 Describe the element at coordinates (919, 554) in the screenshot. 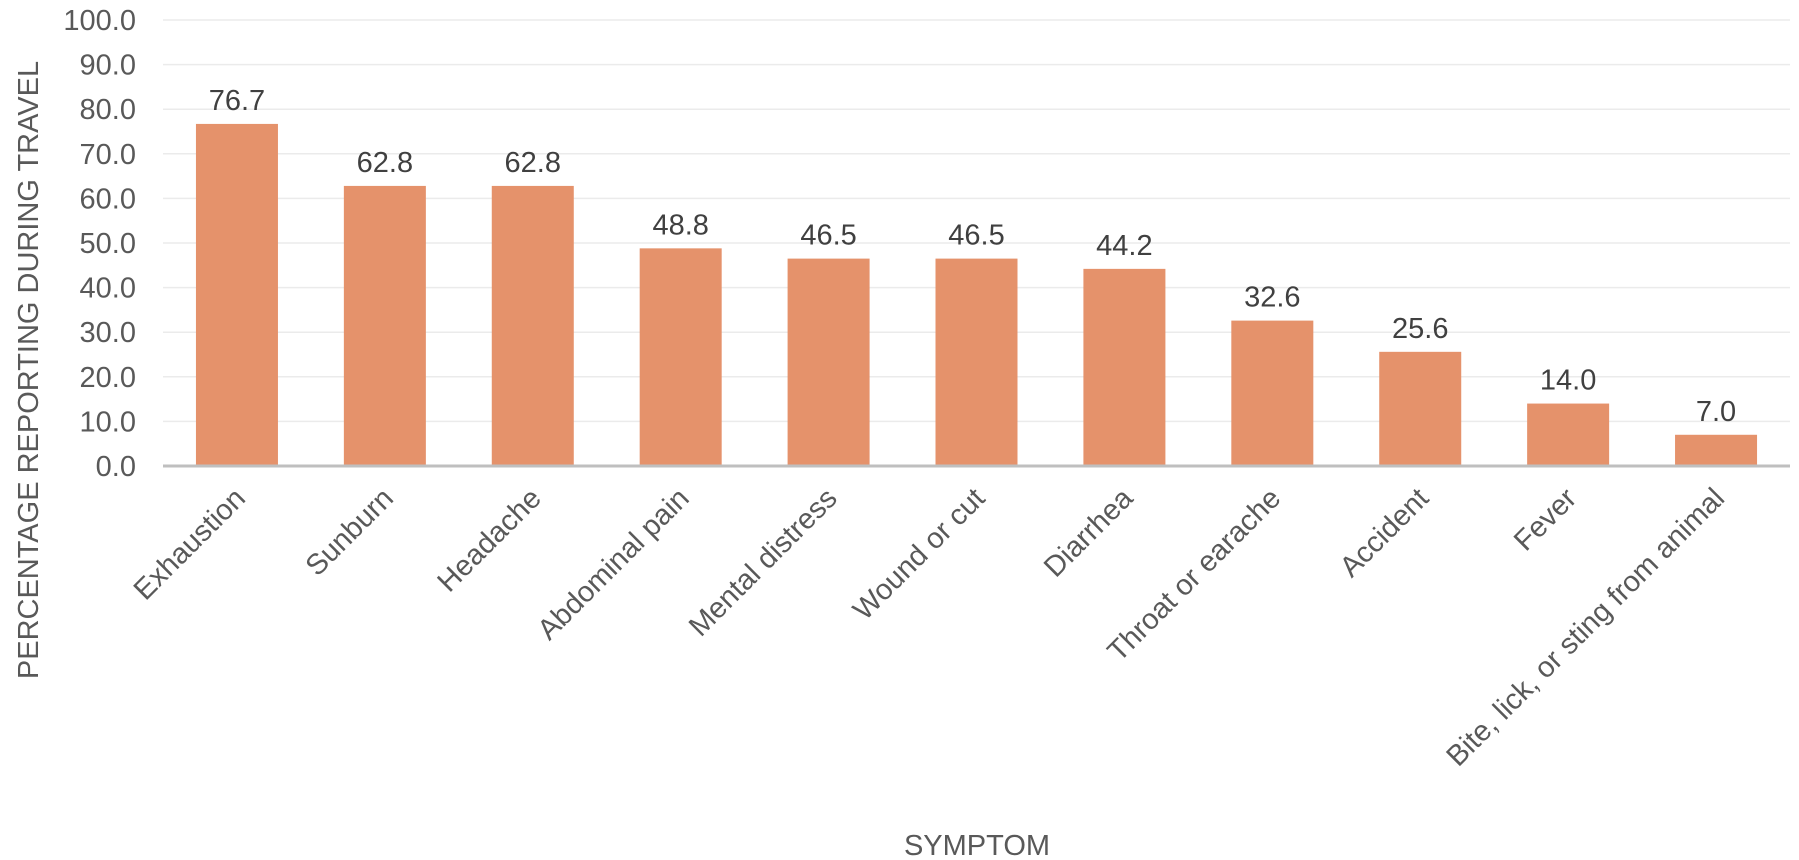

I see `x-category-label: Wound or cut` at that location.